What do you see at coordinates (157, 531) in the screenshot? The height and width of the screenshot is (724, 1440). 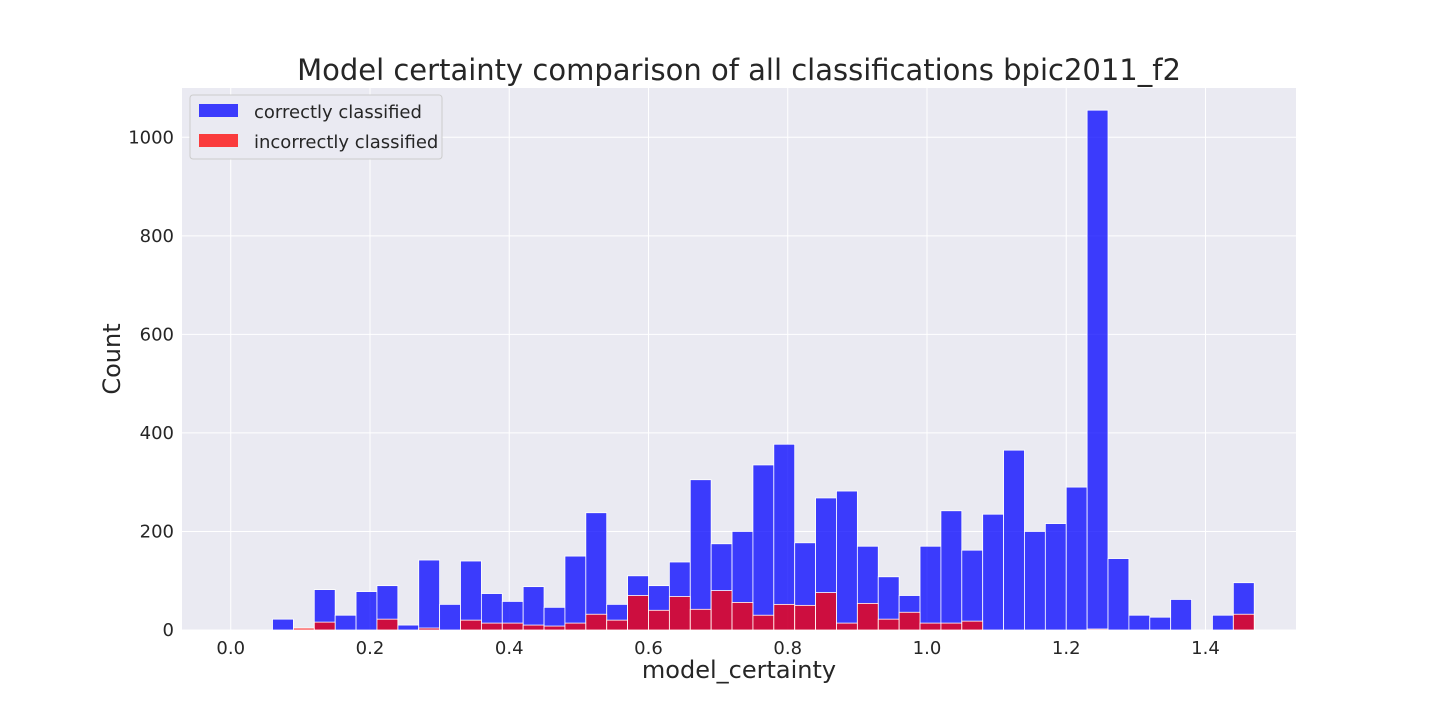 I see `y-tick-label: 200` at bounding box center [157, 531].